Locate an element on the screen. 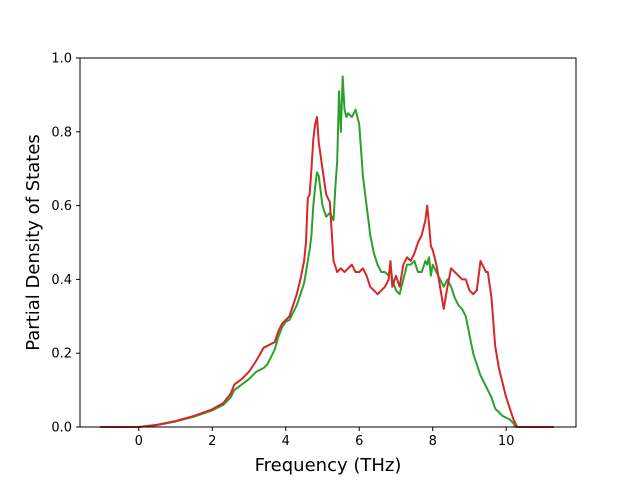 Image resolution: width=640 pixels, height=480 pixels. y-tick-label: 0.2 is located at coordinates (61, 354).